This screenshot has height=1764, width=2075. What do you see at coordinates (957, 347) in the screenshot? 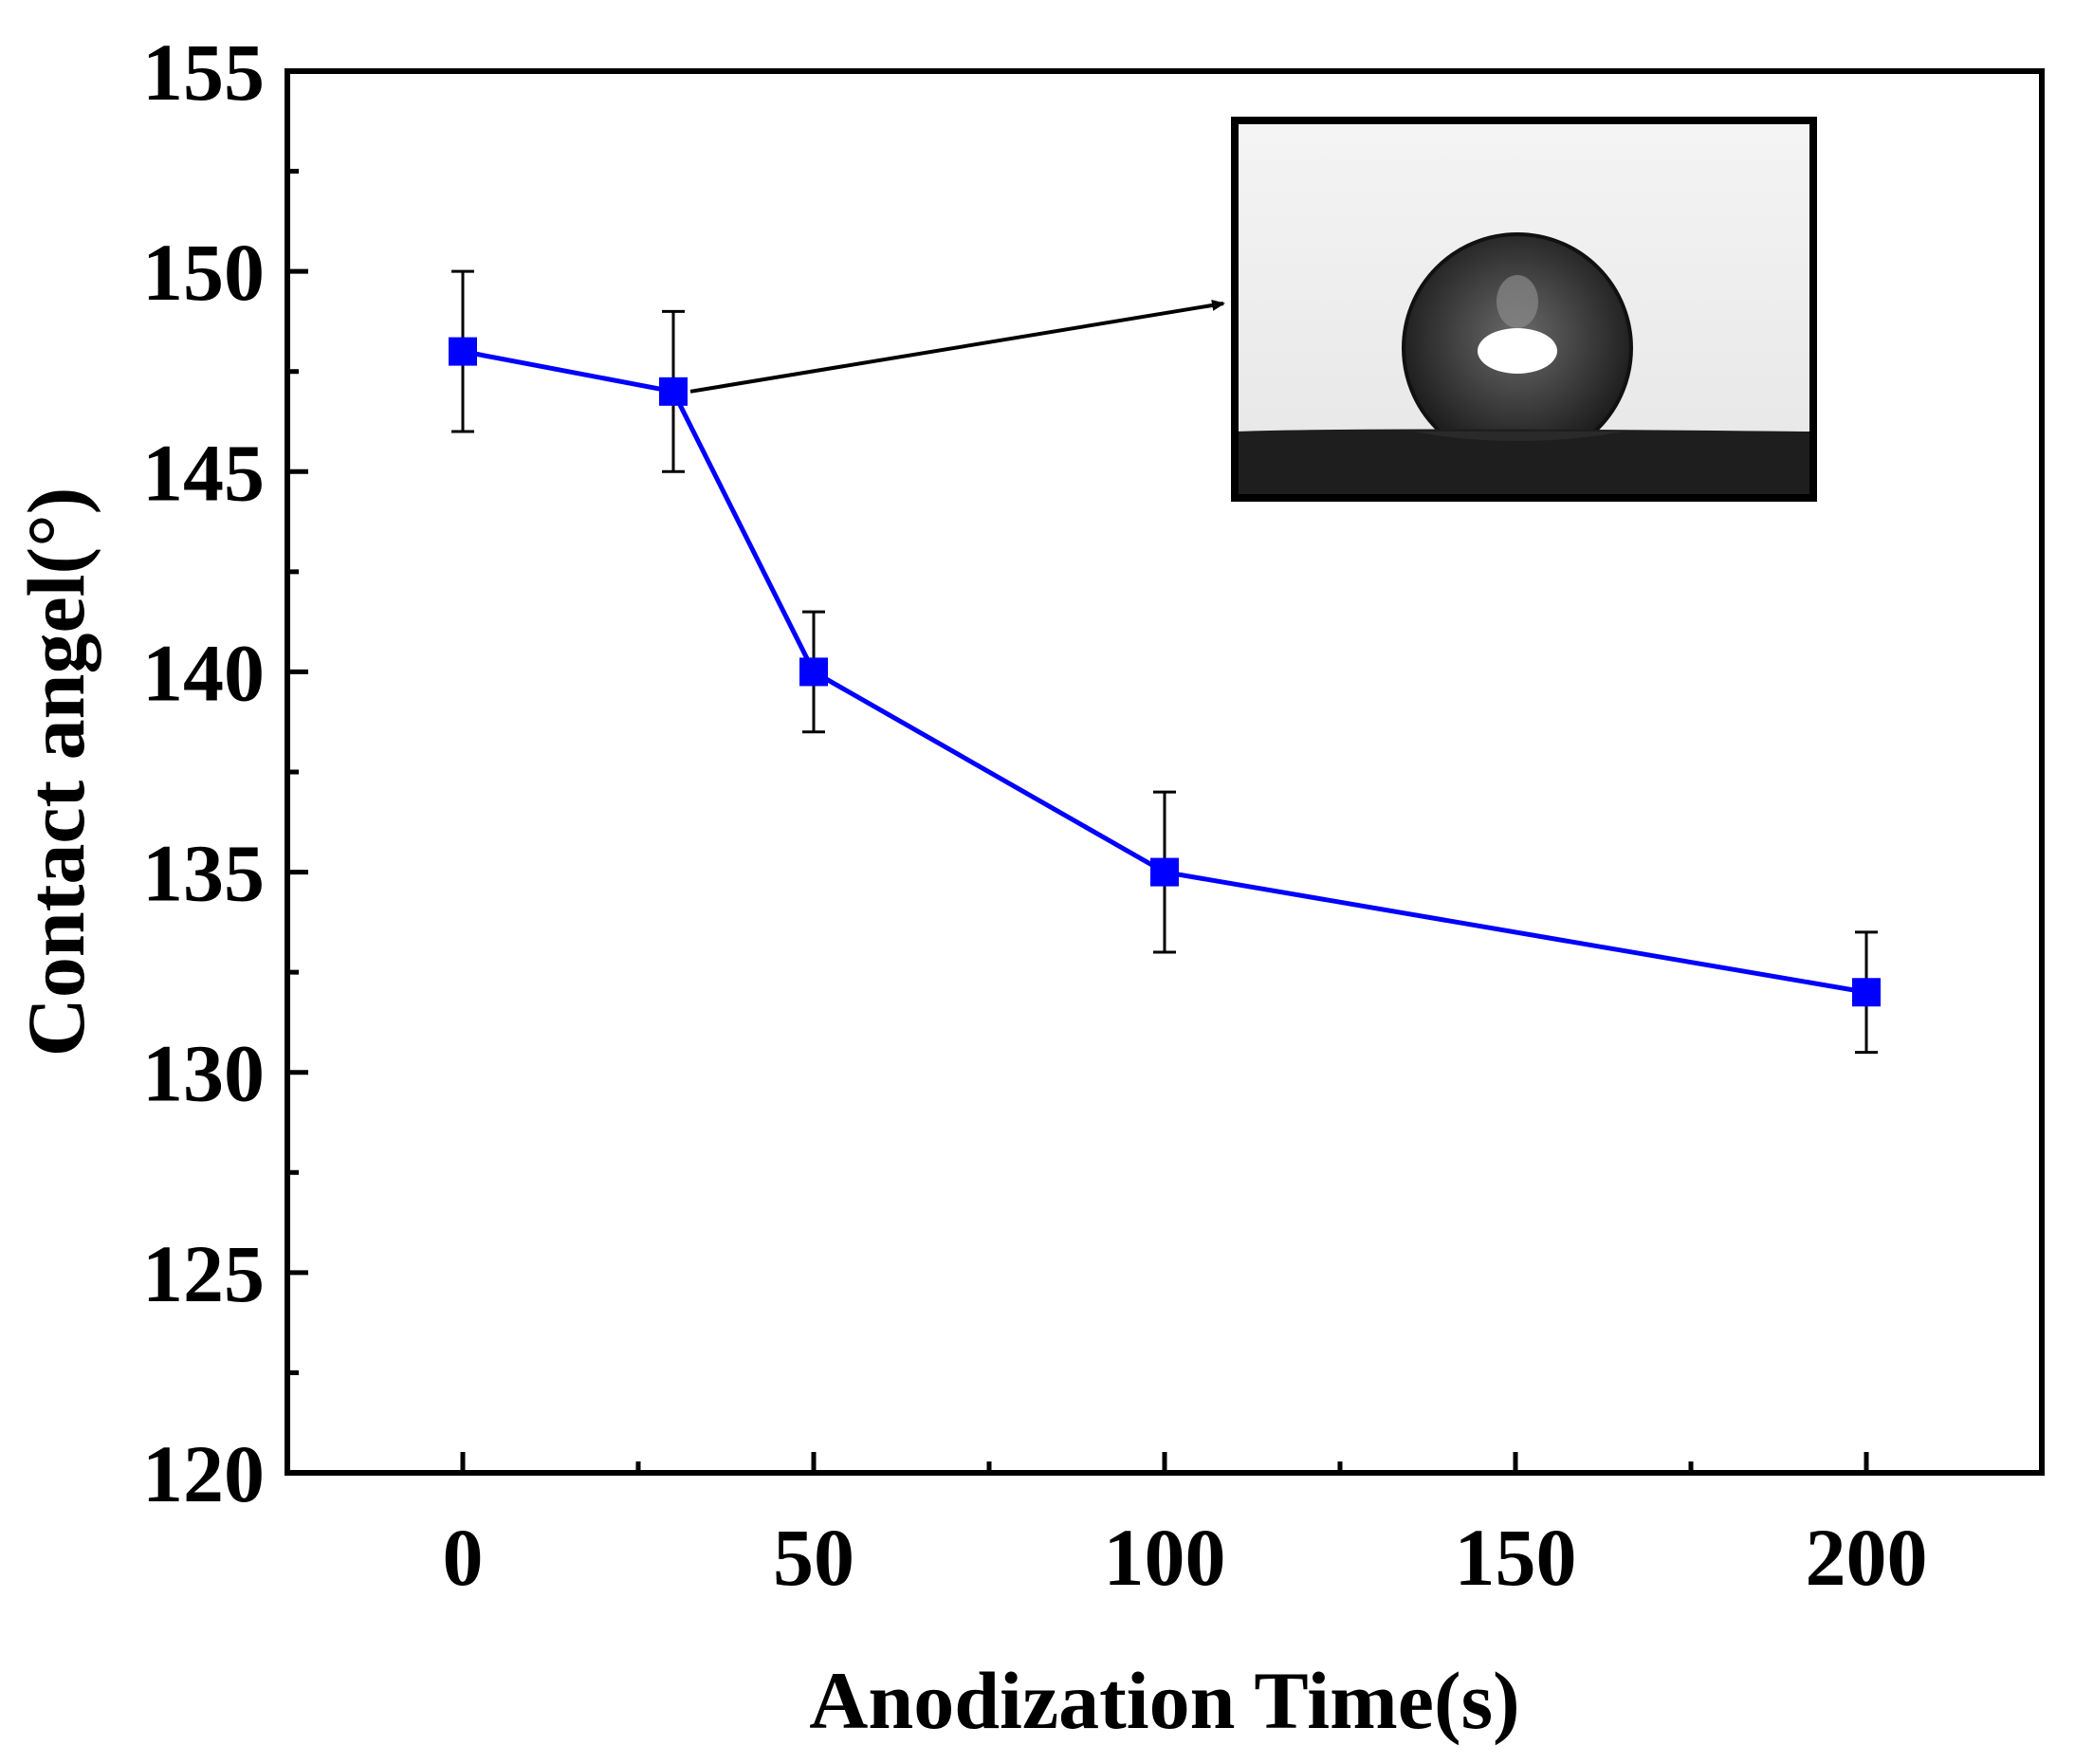
I see `inset-arrow` at bounding box center [957, 347].